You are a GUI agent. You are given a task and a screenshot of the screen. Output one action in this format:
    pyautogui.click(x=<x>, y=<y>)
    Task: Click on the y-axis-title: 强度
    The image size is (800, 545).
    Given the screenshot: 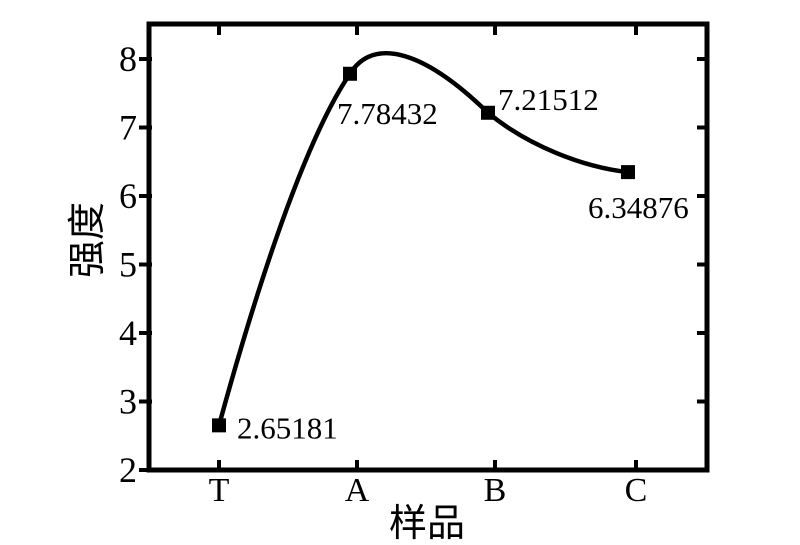 What is the action you would take?
    pyautogui.click(x=88, y=240)
    